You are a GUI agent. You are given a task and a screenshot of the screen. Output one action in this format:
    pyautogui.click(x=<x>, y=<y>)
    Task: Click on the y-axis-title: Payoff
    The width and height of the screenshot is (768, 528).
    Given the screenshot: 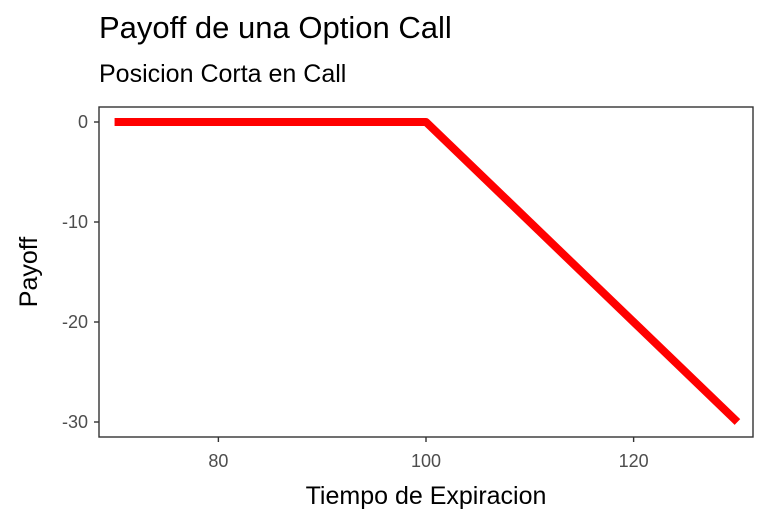 What is the action you would take?
    pyautogui.click(x=29, y=272)
    